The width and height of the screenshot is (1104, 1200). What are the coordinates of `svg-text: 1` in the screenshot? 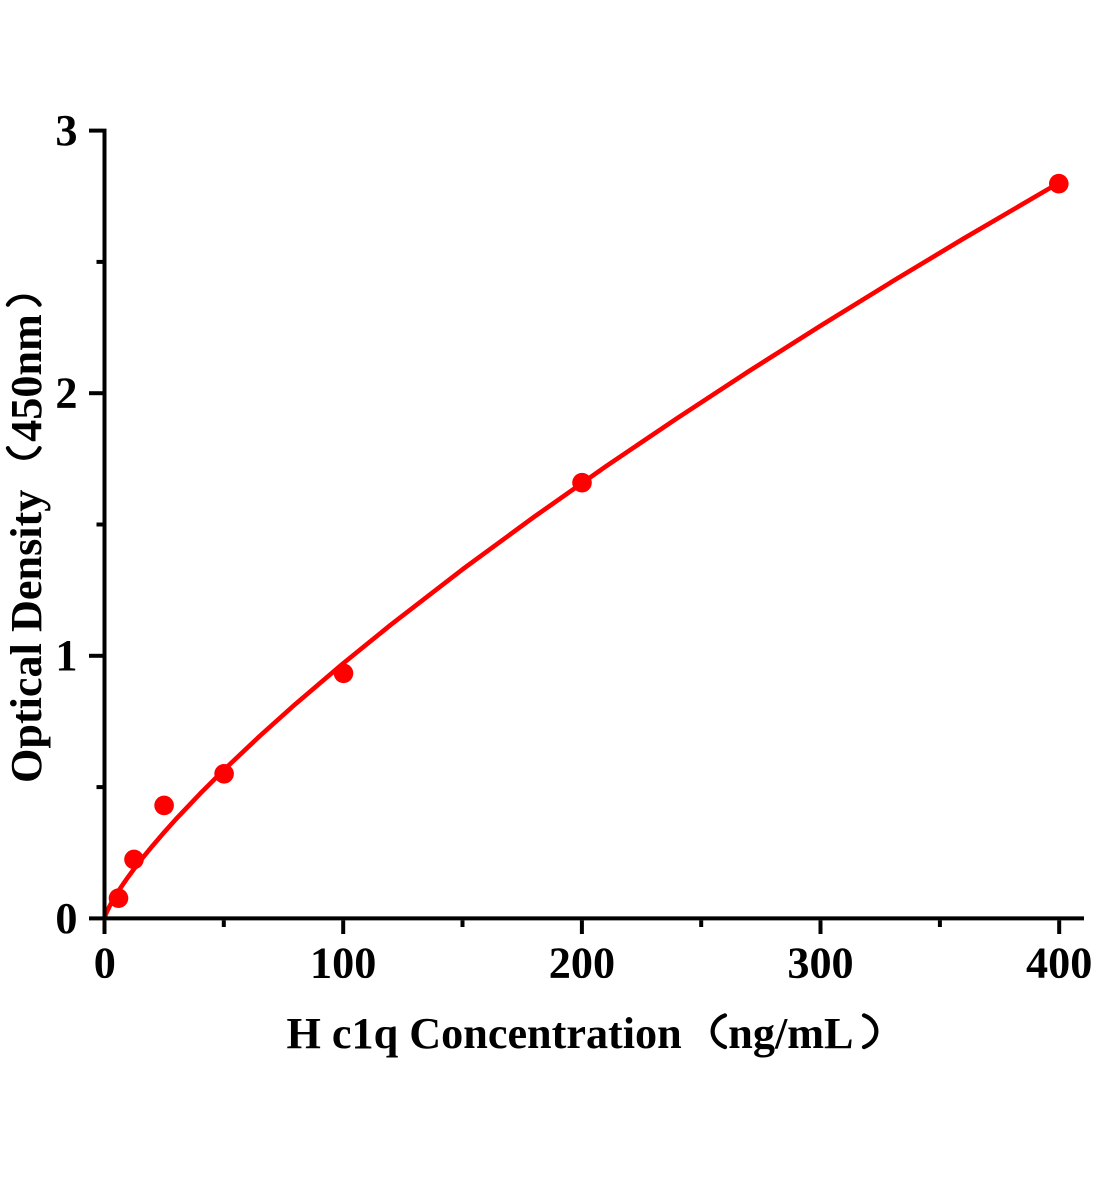 It's located at (66, 655).